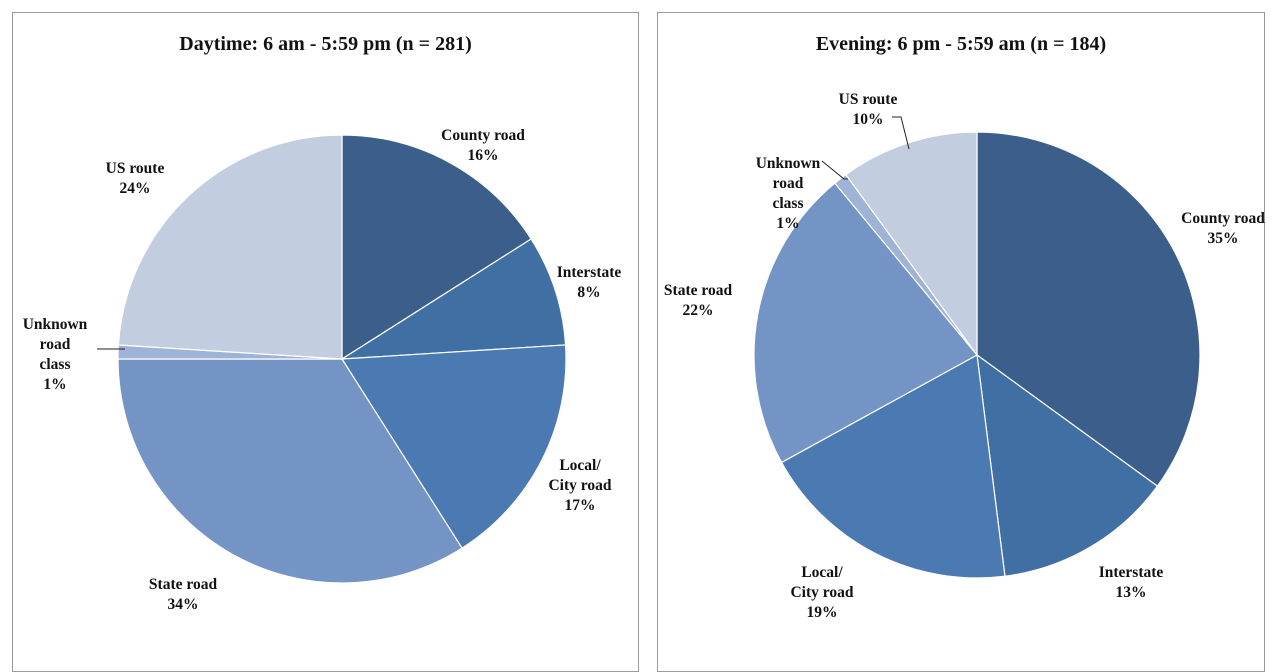 This screenshot has width=1277, height=672. What do you see at coordinates (483, 155) in the screenshot?
I see `slice-value-county-road: 16%` at bounding box center [483, 155].